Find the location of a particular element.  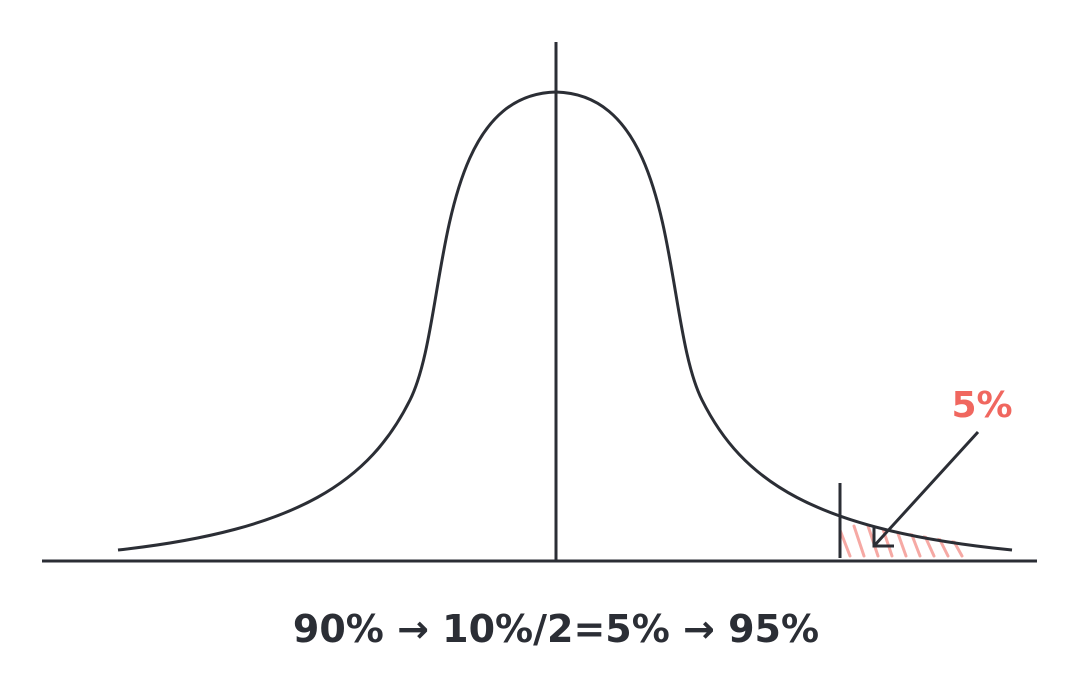

tail-annotation: 5% is located at coordinates (981, 405).